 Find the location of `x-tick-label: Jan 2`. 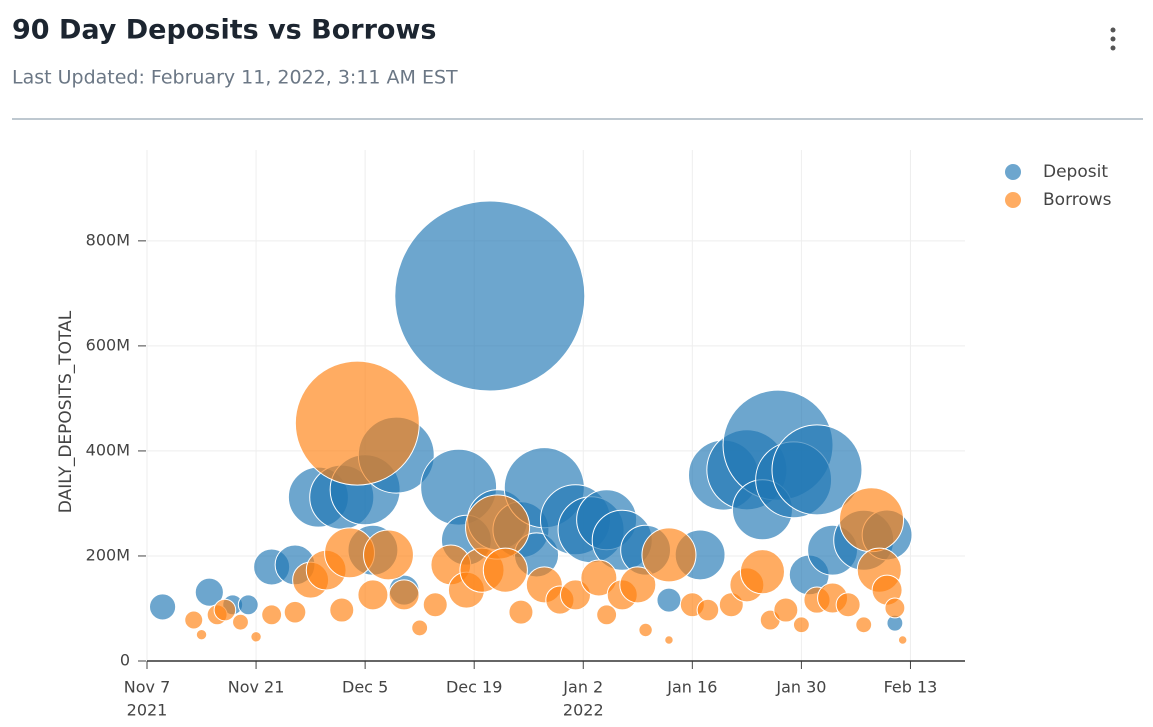

x-tick-label: Jan 2 is located at coordinates (582, 687).